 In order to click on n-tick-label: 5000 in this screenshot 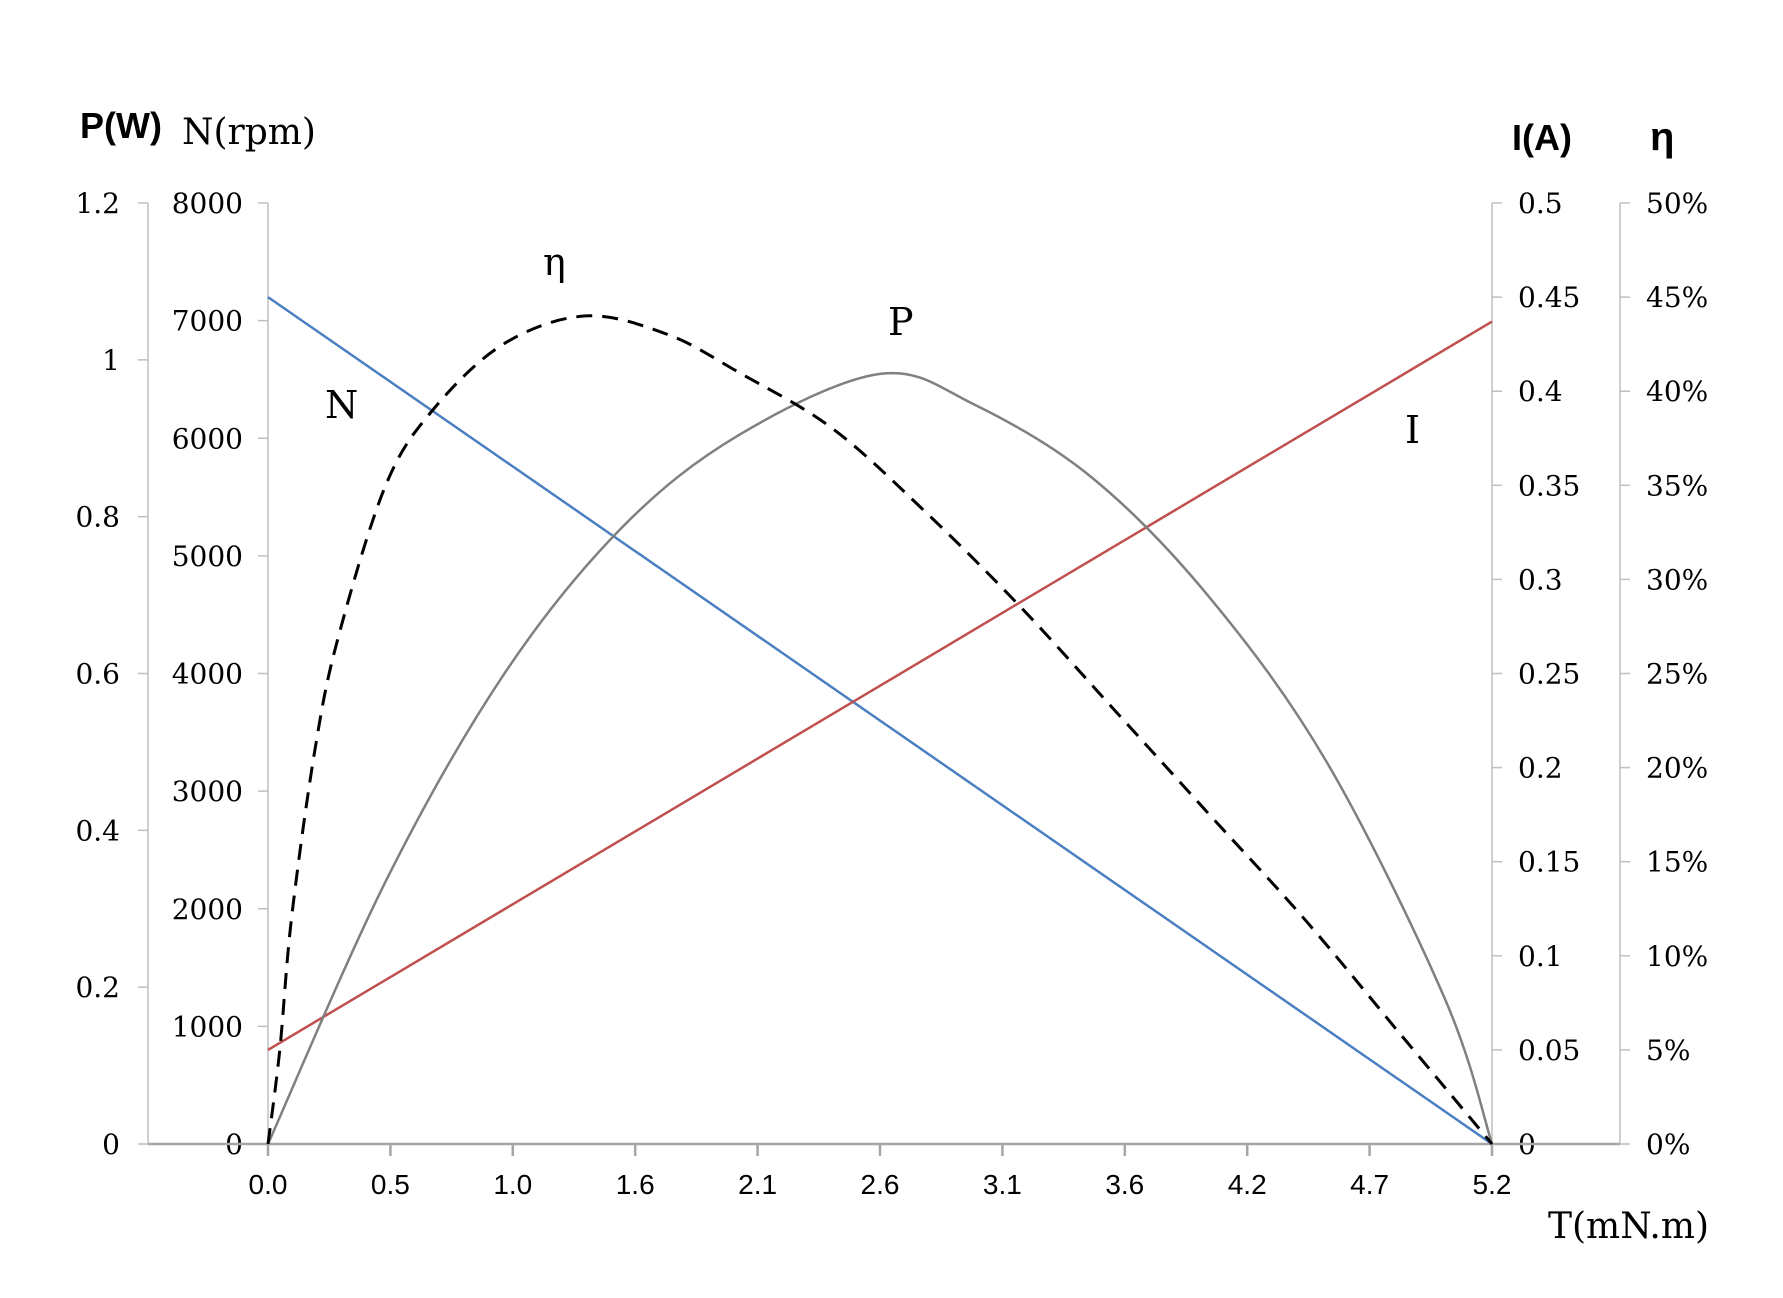, I will do `click(207, 556)`.